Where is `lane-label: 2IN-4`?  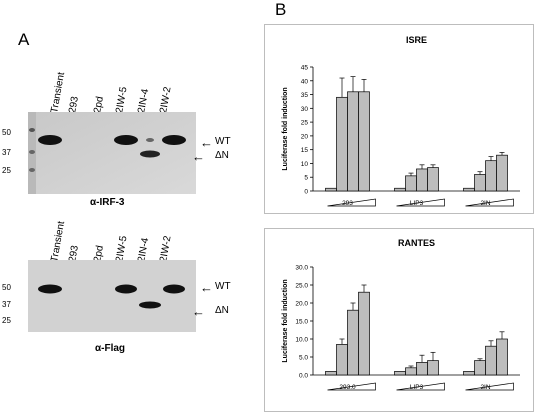
lane-label: 2IN-4 is located at coordinates (144, 101).